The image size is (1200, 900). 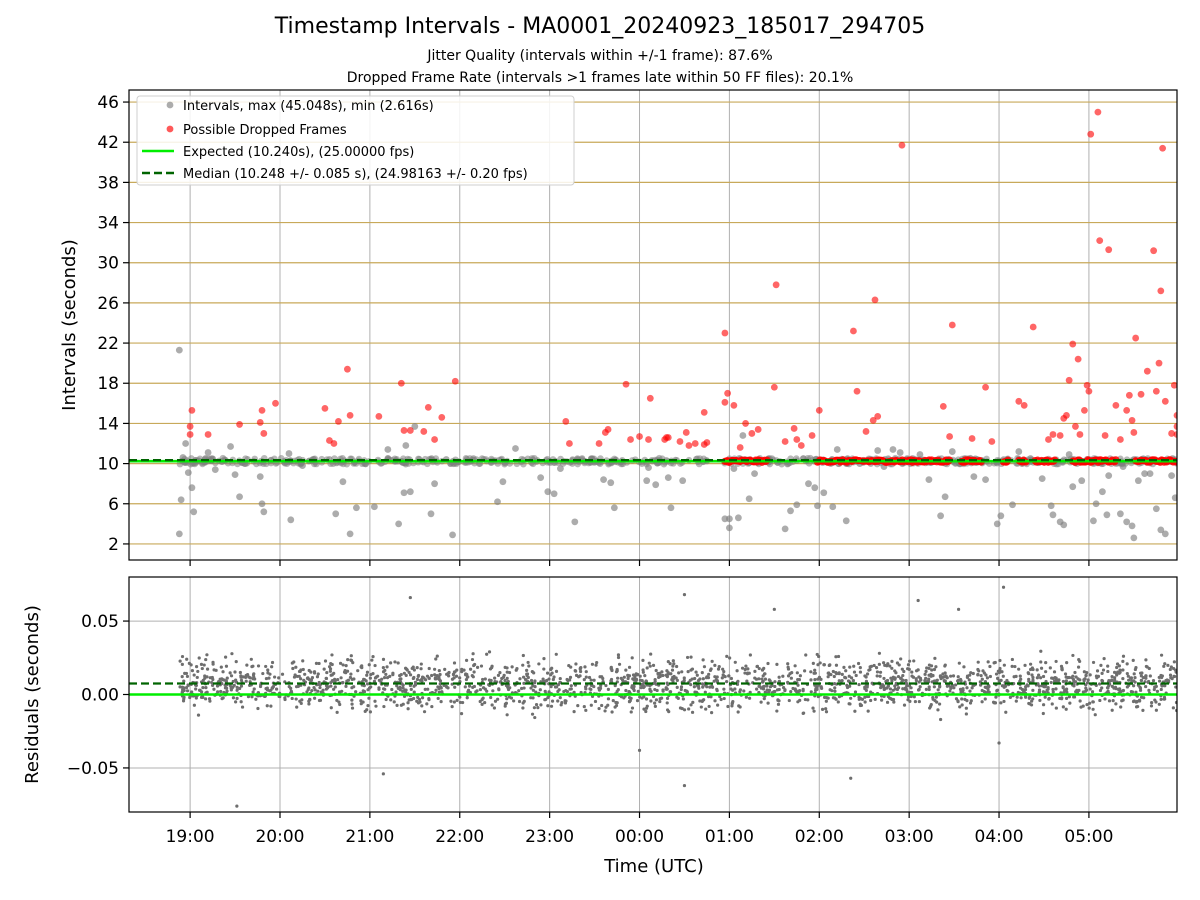 What do you see at coordinates (93, 769) in the screenshot?
I see `y-tick-label: −0.05` at bounding box center [93, 769].